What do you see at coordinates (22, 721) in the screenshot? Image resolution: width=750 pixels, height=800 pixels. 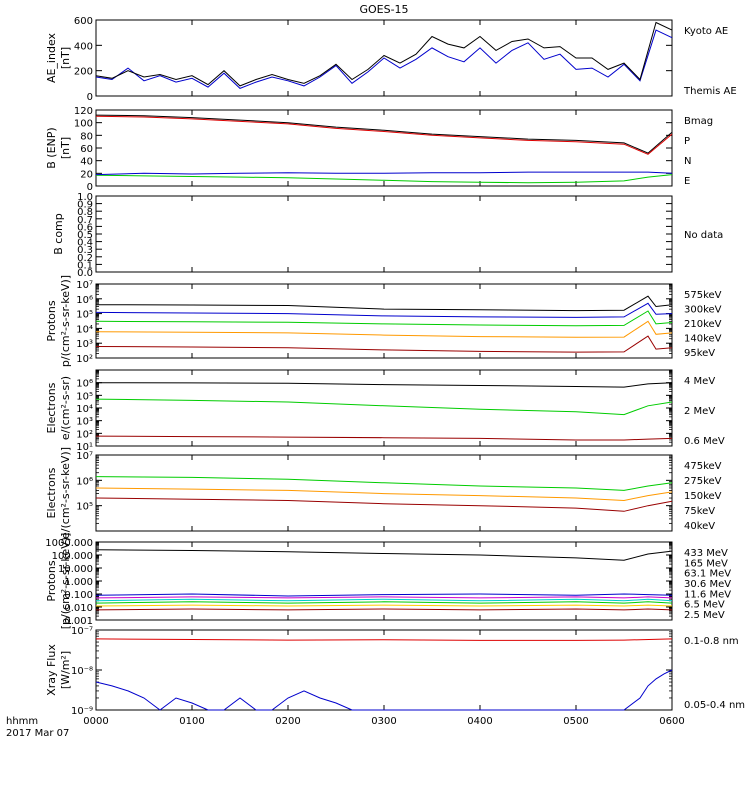 I see `x-unit-label: hhmm` at bounding box center [22, 721].